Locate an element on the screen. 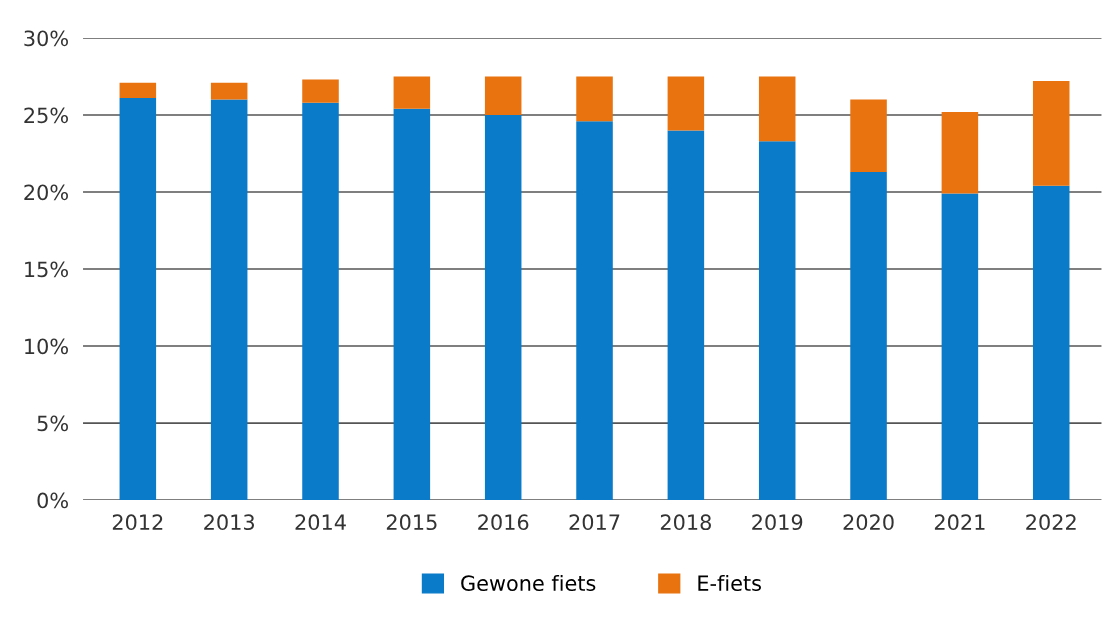  x-tick-label: 2015 is located at coordinates (411, 522).